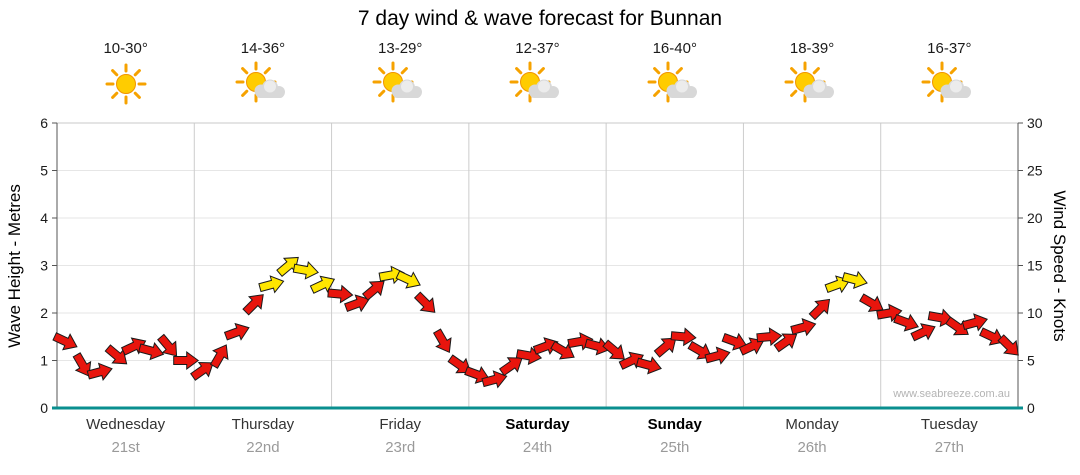 The height and width of the screenshot is (475, 1080). I want to click on day-name: Tuesday, so click(949, 424).